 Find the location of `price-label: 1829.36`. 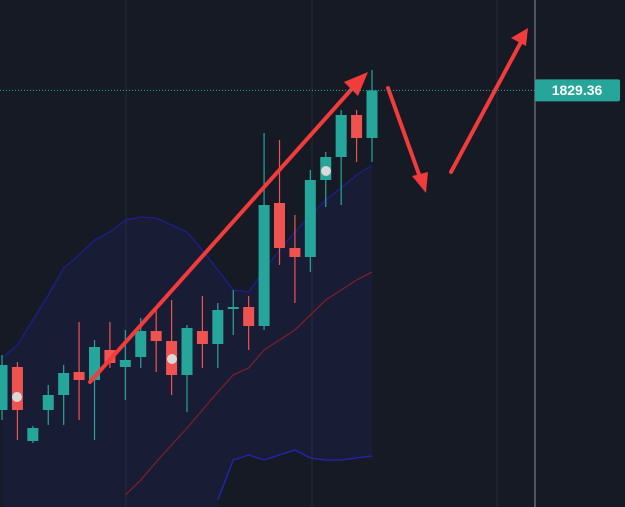

price-label: 1829.36 is located at coordinates (577, 90).